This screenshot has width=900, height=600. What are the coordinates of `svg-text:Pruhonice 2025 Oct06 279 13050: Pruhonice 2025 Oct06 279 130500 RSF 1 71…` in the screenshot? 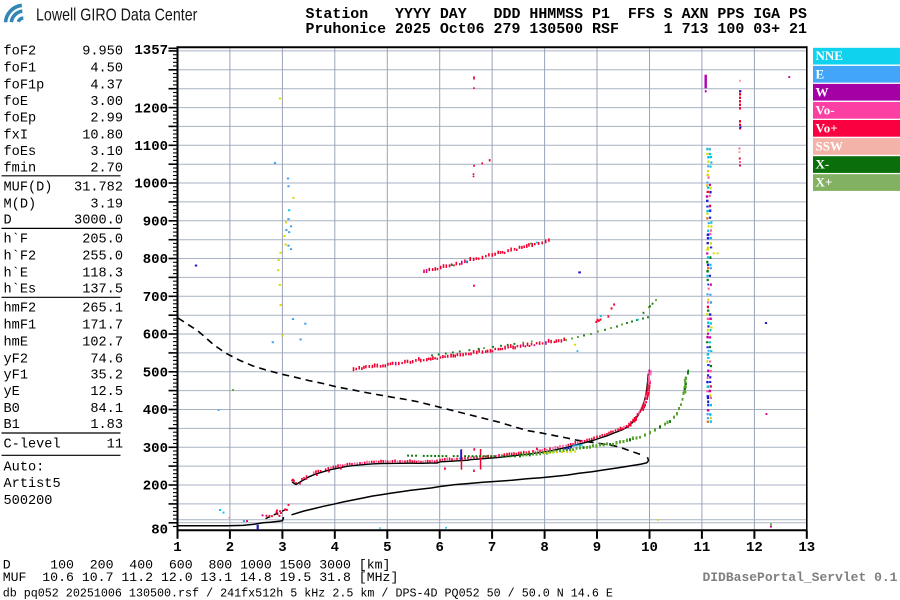 It's located at (557, 30).